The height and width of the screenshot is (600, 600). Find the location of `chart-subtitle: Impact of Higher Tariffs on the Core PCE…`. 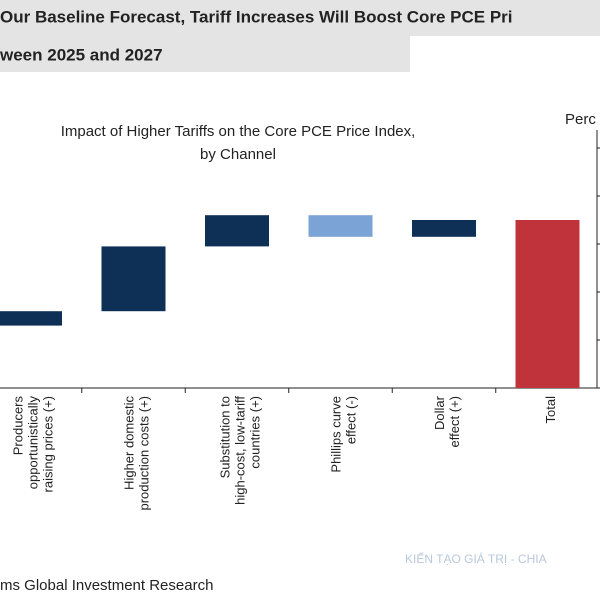

chart-subtitle: Impact of Higher Tariffs on the Core PCE… is located at coordinates (238, 131).